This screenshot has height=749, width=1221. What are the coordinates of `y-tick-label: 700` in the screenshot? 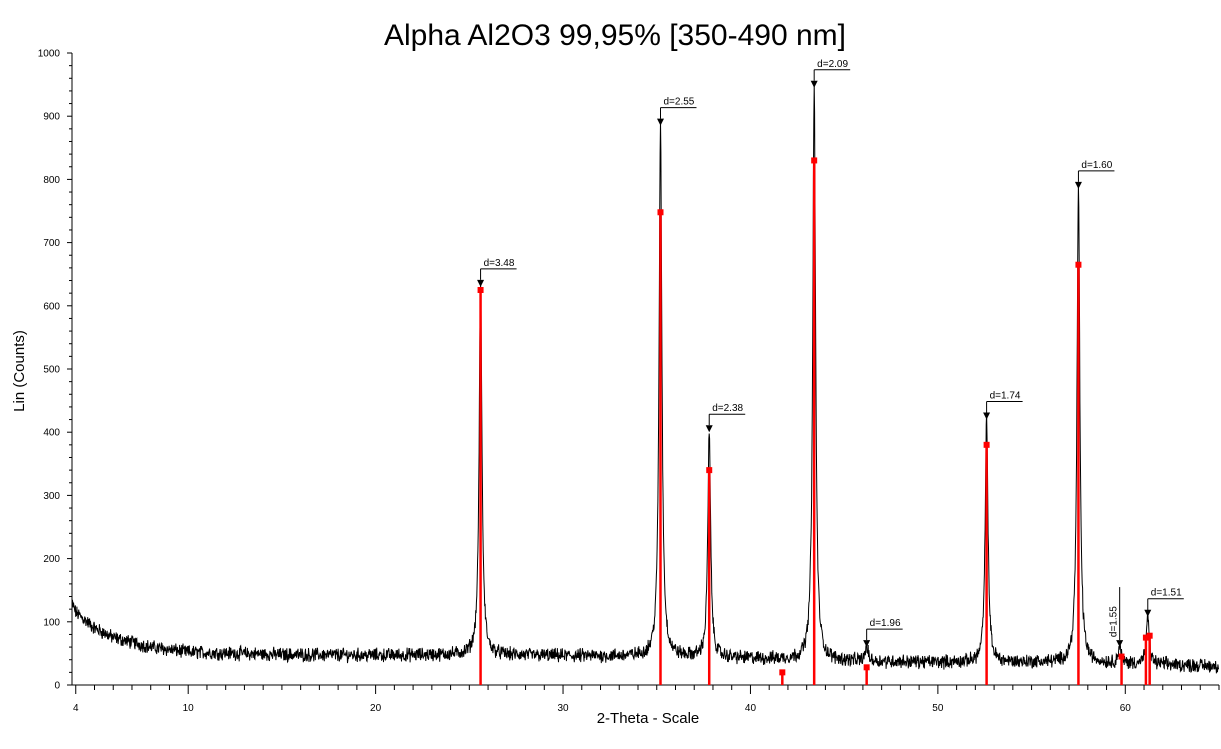 It's located at (51, 243).